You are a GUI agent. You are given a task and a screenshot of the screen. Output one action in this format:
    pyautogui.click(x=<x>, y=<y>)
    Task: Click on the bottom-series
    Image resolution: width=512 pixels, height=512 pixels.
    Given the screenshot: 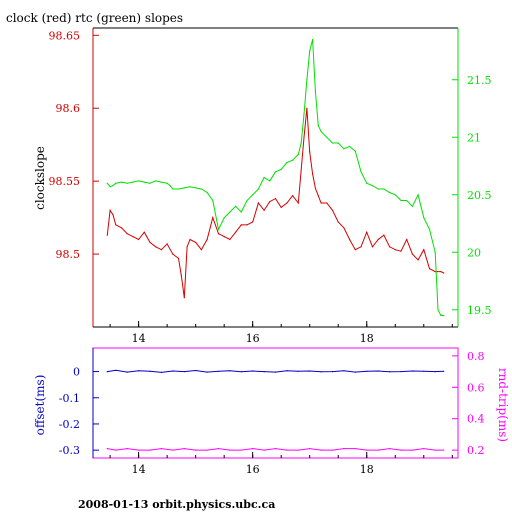 What is the action you would take?
    pyautogui.click(x=275, y=410)
    